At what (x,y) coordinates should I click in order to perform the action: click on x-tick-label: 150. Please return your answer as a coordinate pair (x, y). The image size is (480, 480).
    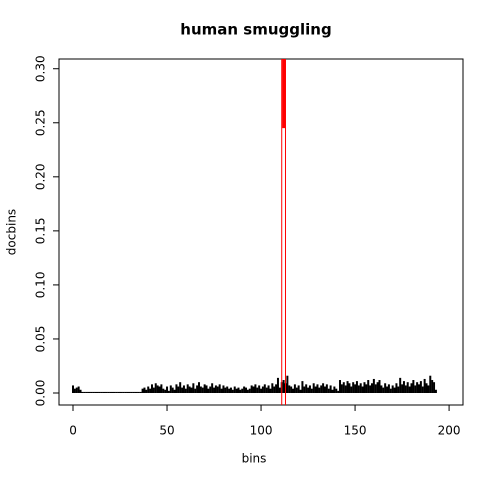
    Looking at the image, I should click on (355, 431).